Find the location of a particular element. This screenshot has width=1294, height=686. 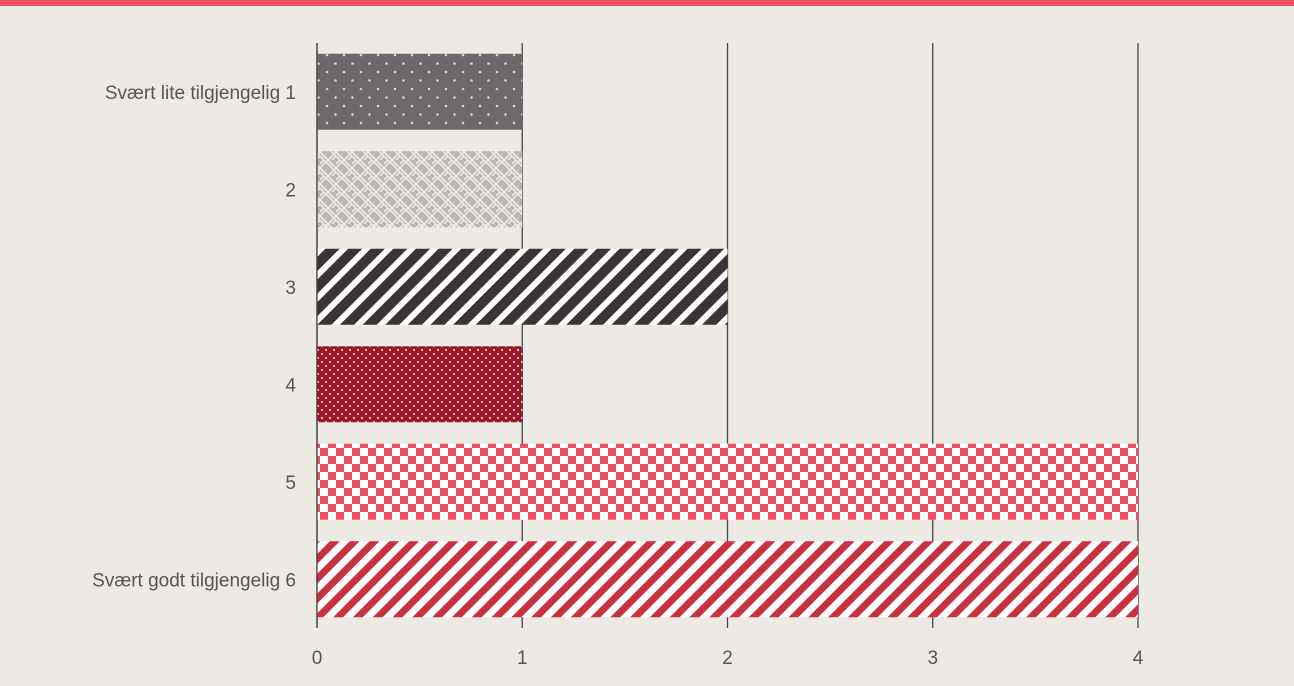

x-tick-label-3: 3 is located at coordinates (932, 658).